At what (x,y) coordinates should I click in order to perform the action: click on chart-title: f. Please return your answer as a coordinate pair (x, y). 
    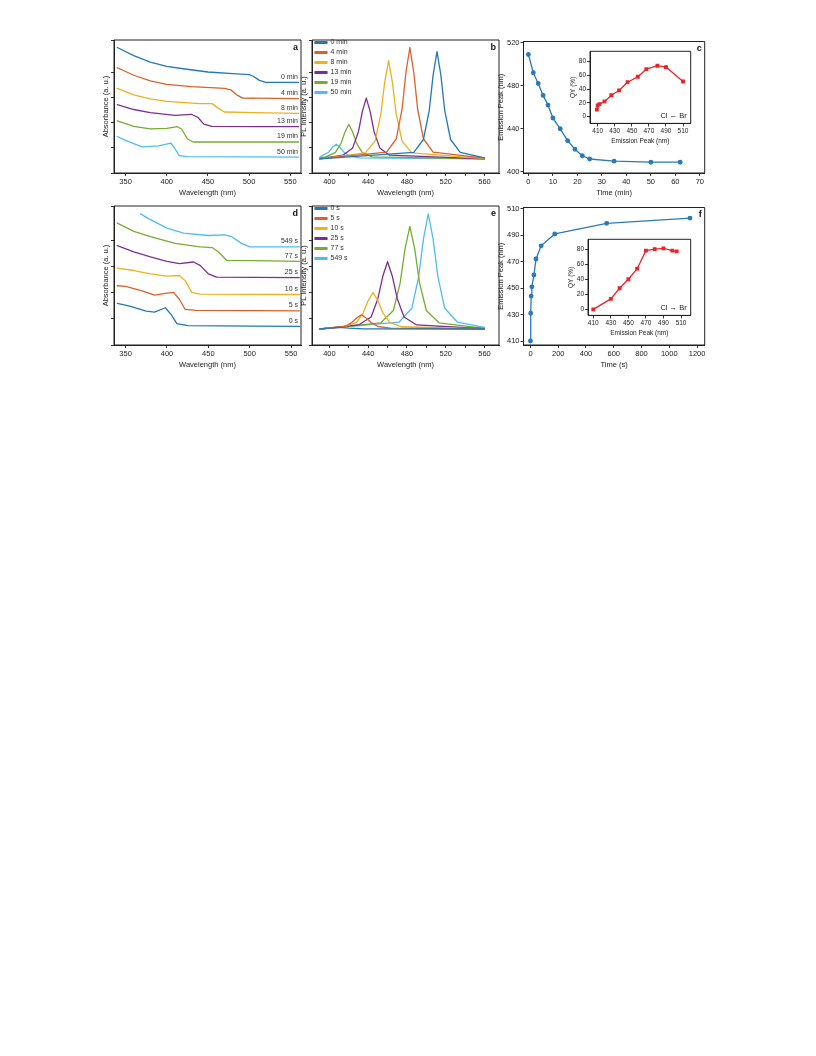
    Looking at the image, I should click on (700, 214).